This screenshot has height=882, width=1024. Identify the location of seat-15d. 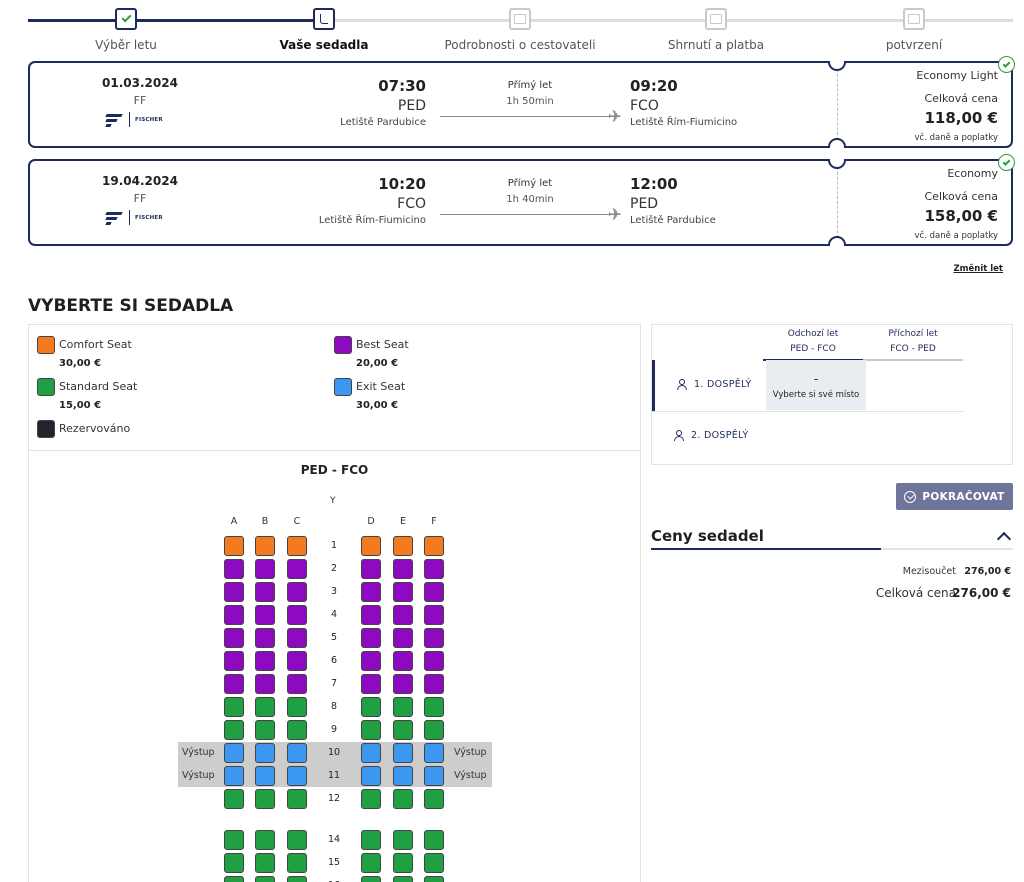
(371, 863).